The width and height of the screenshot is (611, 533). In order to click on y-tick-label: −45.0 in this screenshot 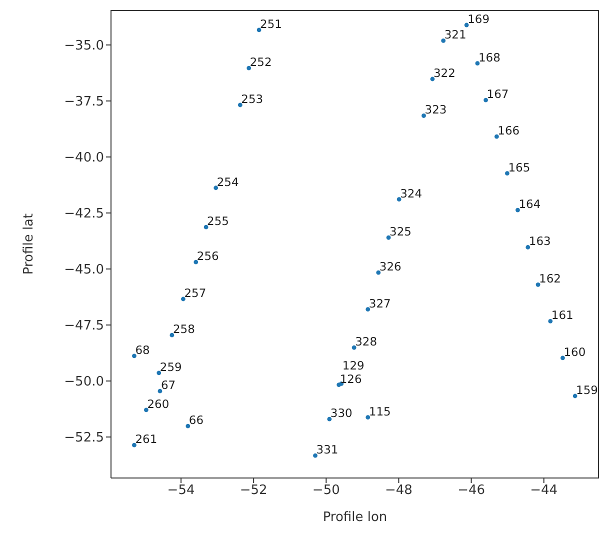, I will do `click(84, 270)`.